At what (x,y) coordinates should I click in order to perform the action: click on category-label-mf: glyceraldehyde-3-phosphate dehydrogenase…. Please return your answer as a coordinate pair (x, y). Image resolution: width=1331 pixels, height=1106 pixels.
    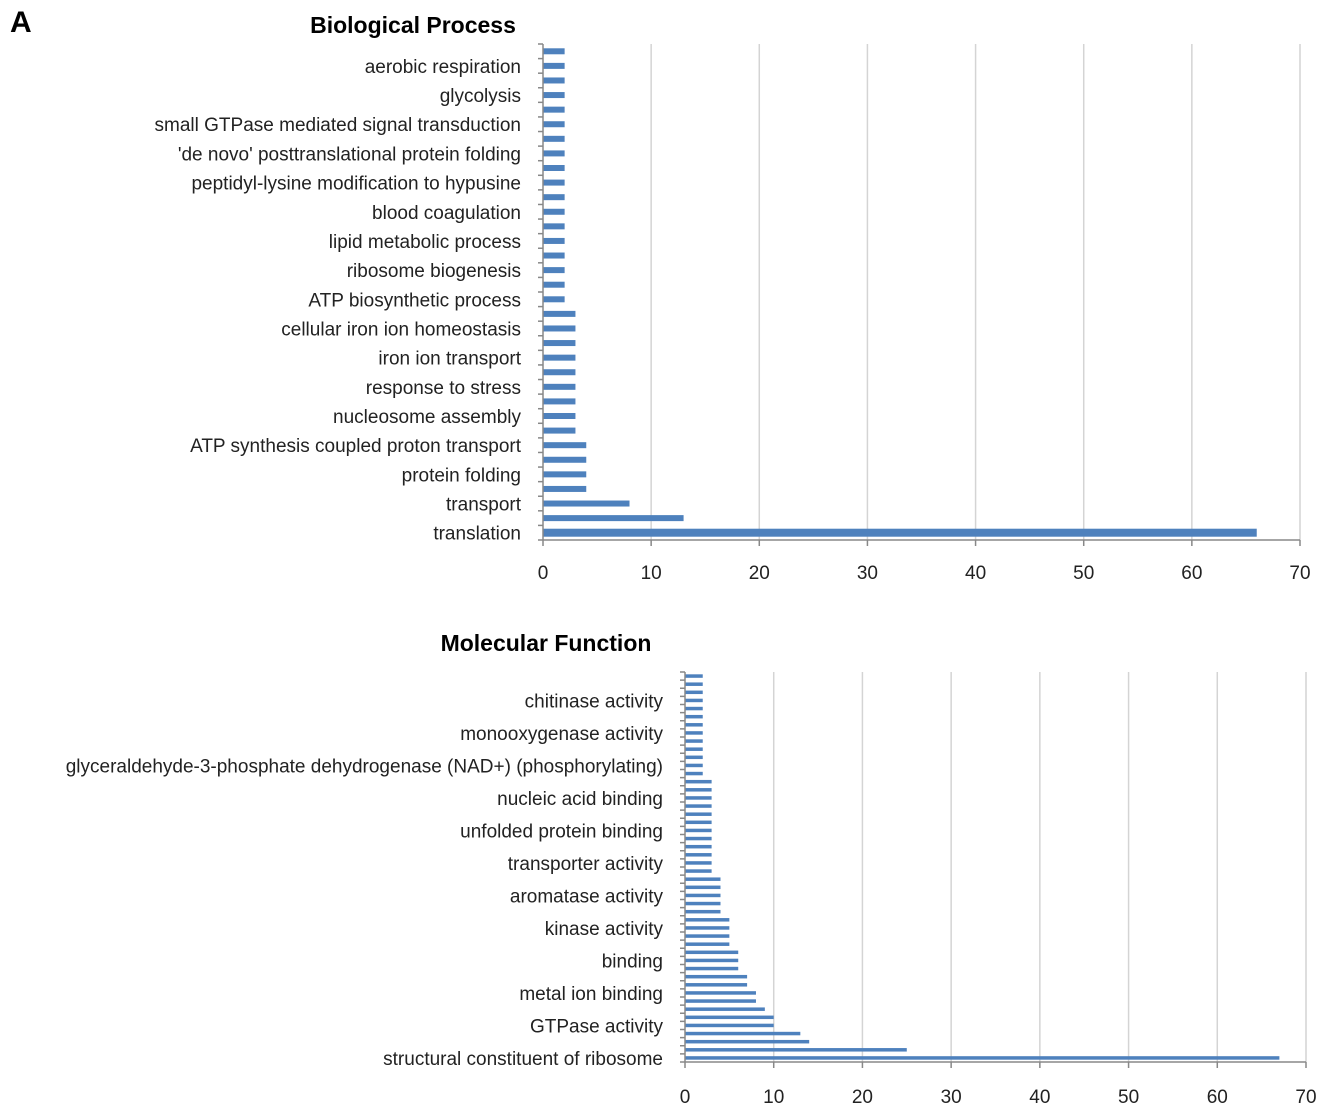
    Looking at the image, I should click on (364, 766).